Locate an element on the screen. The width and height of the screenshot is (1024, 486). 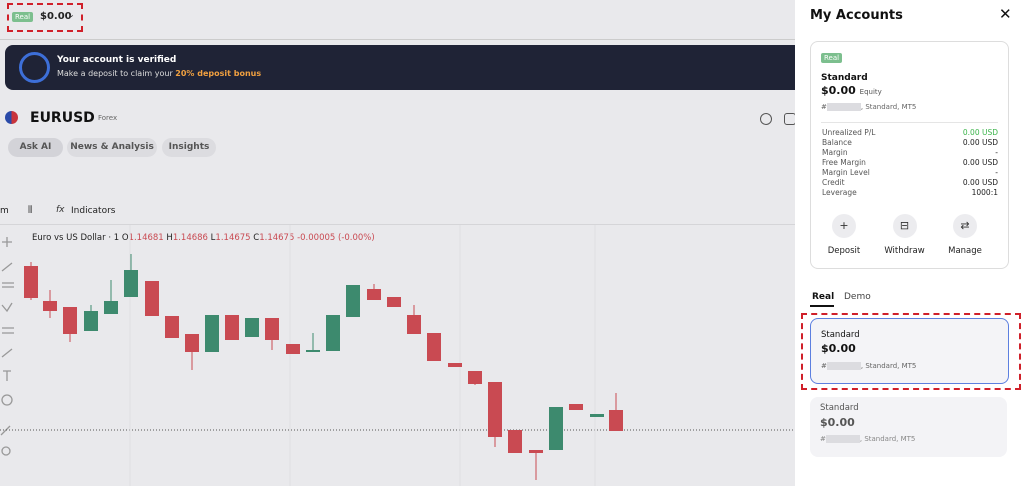
stat-row: Margin Level - is located at coordinates (910, 173).